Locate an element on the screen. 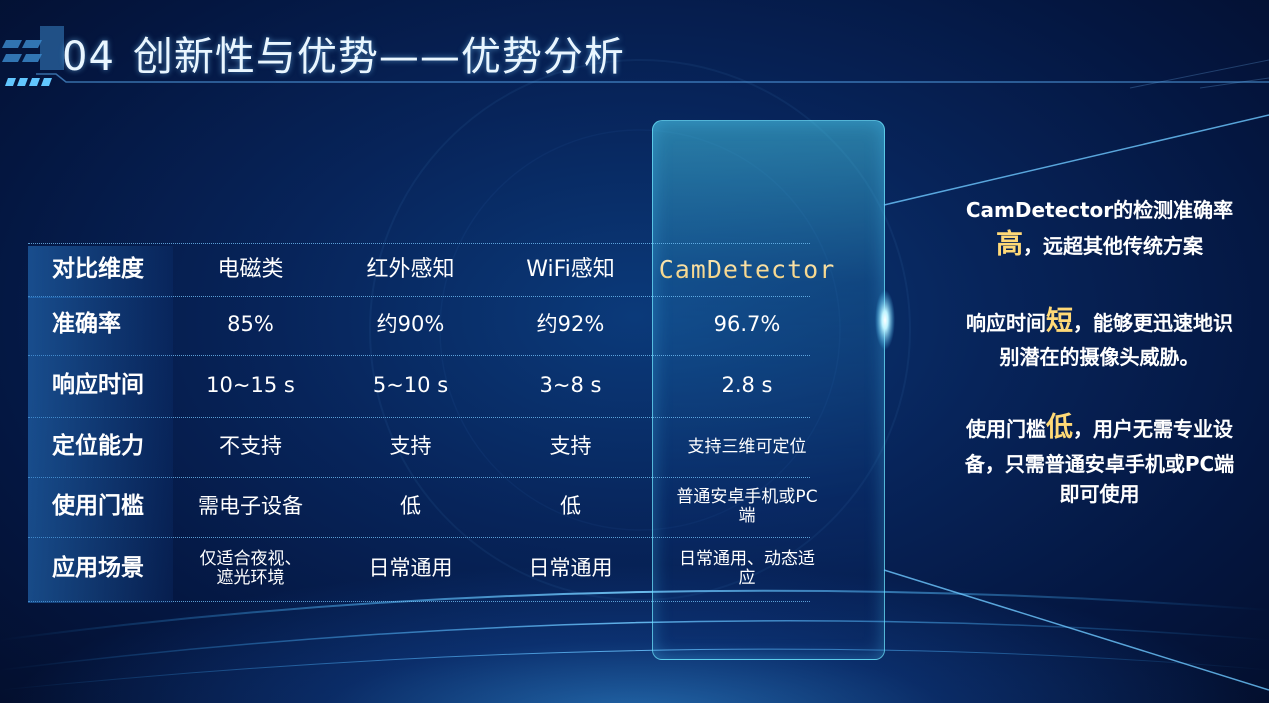 Image resolution: width=1269 pixels, height=703 pixels. camdetector-highlight-column is located at coordinates (768, 390).